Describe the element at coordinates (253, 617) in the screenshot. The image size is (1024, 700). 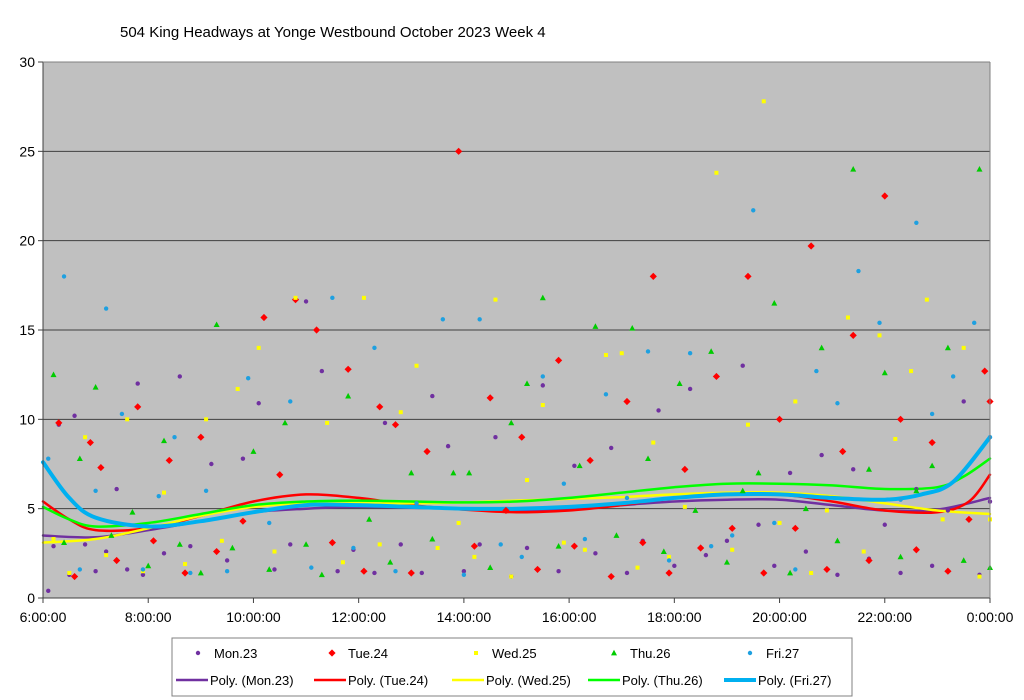
I see `x-tick-label: 10:00:00` at that location.